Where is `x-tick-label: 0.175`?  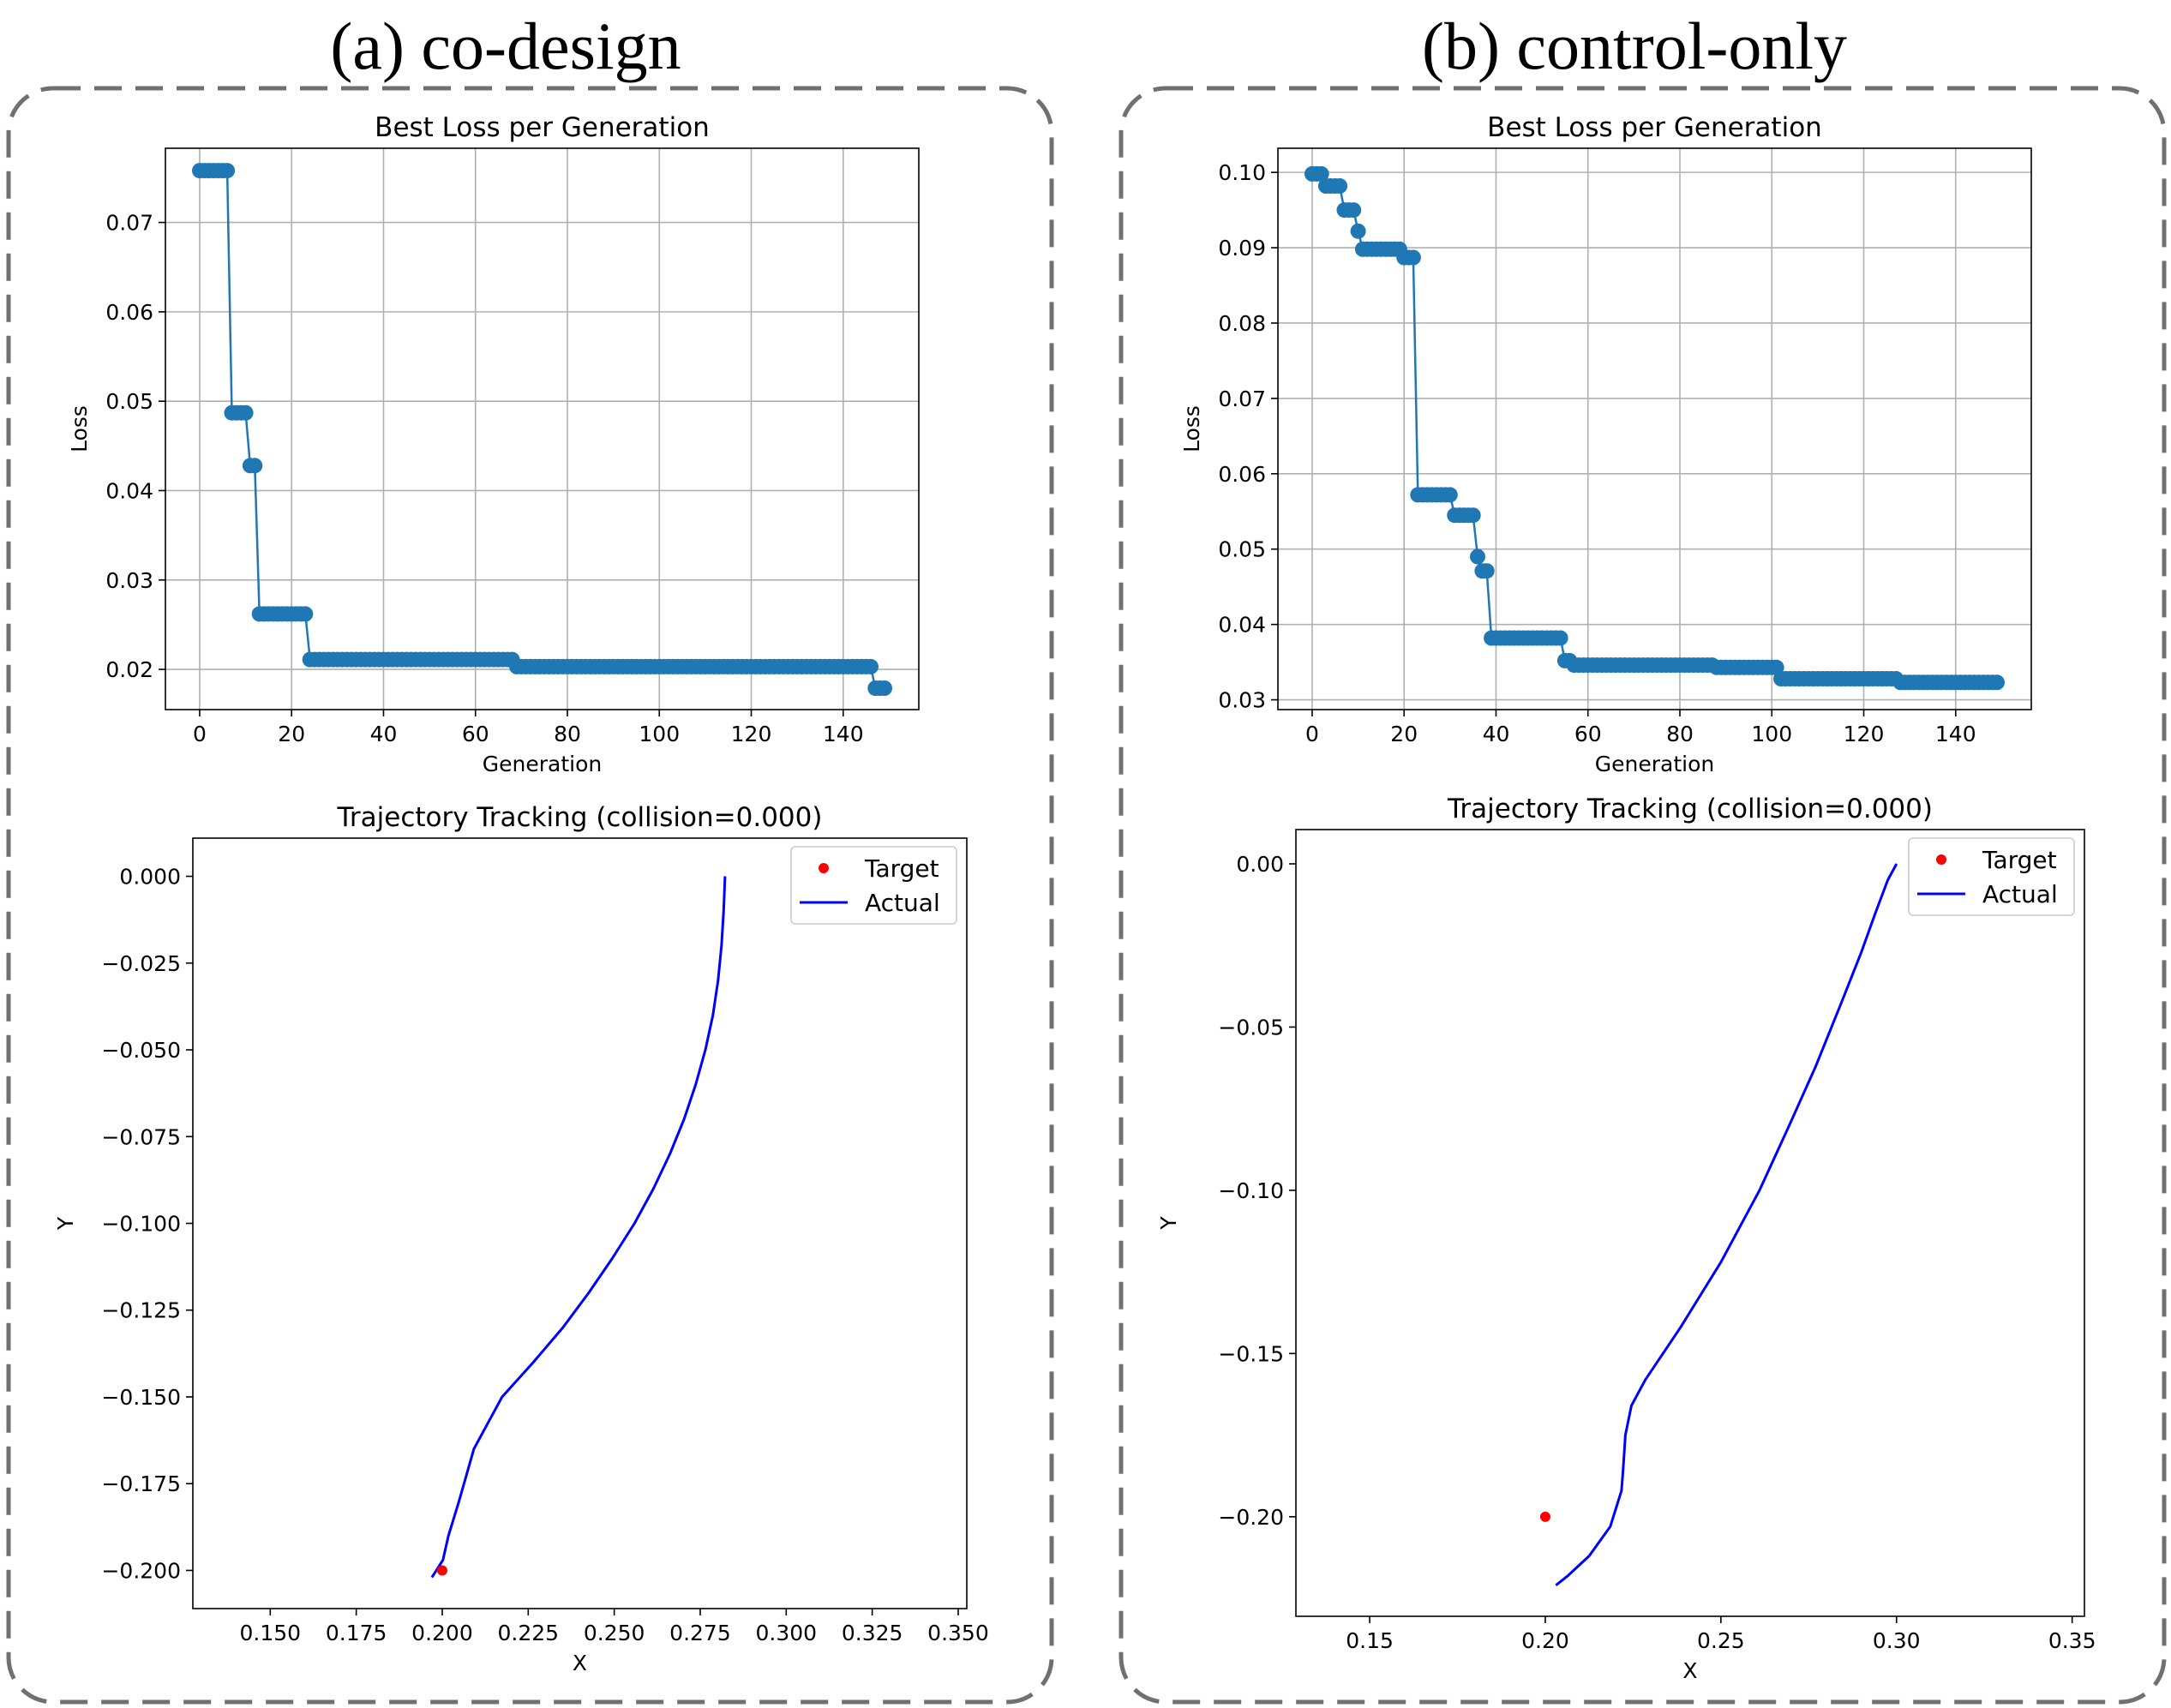
x-tick-label: 0.175 is located at coordinates (357, 1633).